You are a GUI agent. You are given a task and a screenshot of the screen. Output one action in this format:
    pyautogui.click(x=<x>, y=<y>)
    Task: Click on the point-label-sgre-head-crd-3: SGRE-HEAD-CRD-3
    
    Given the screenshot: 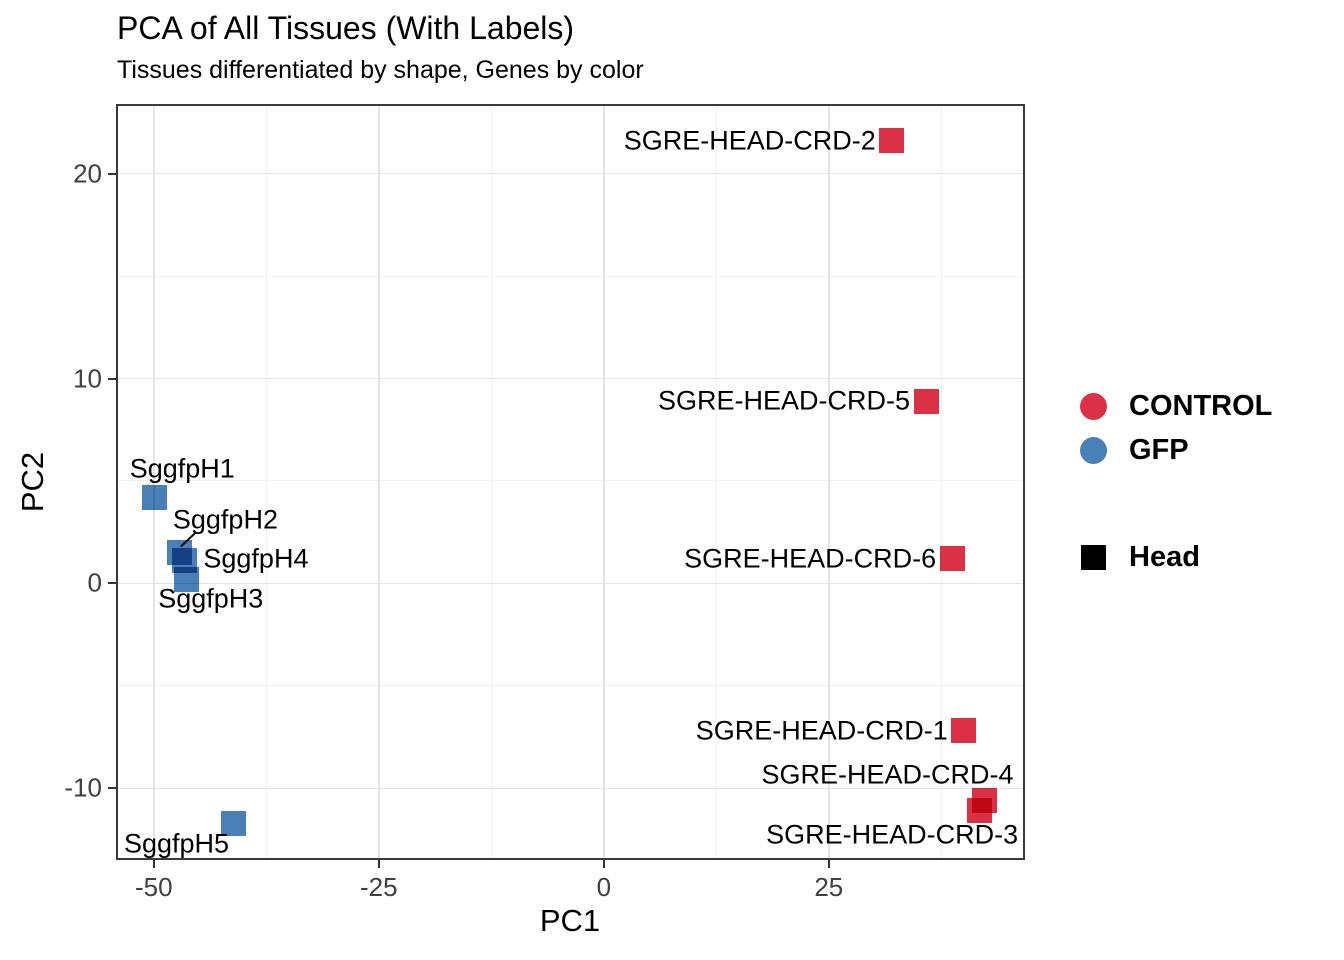 What is the action you would take?
    pyautogui.click(x=892, y=834)
    